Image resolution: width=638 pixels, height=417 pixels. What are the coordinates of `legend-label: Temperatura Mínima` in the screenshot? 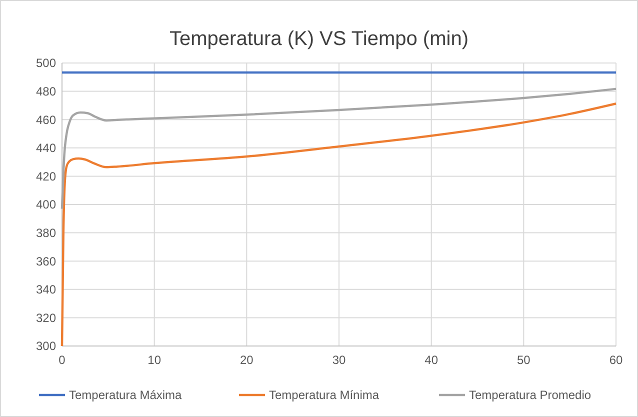 It's located at (324, 395).